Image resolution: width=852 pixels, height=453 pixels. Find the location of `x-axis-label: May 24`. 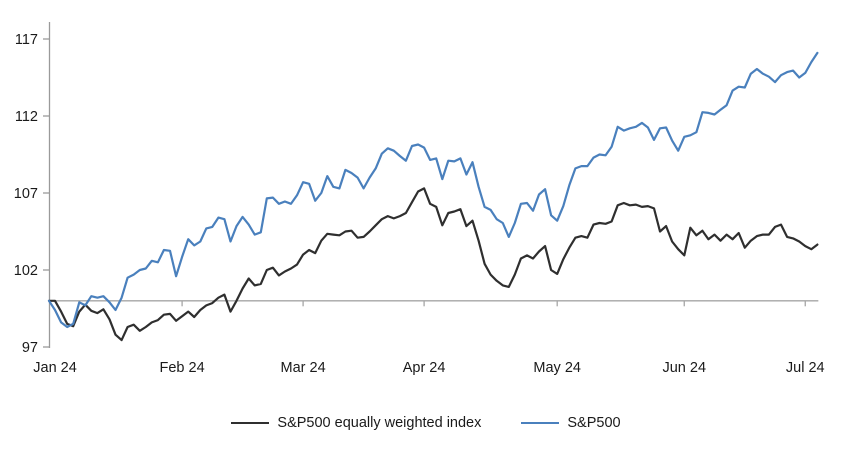

x-axis-label: May 24 is located at coordinates (557, 368).